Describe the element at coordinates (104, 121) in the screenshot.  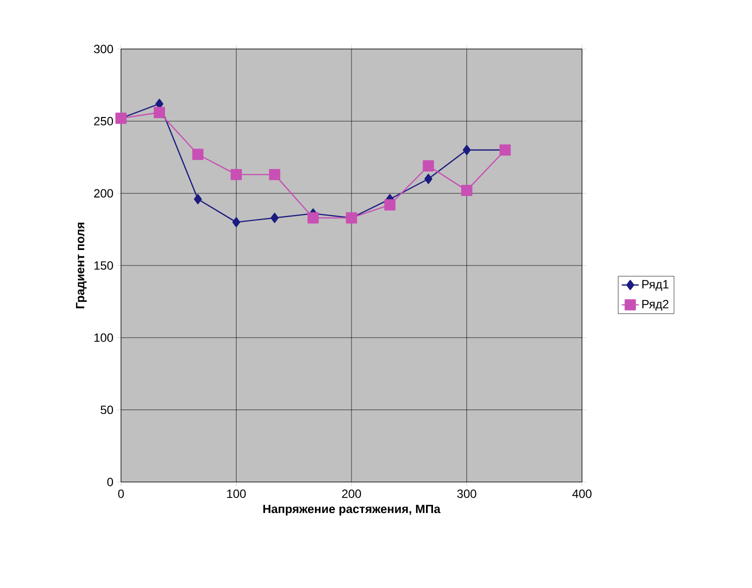
I see `y-tick-label: 250` at that location.